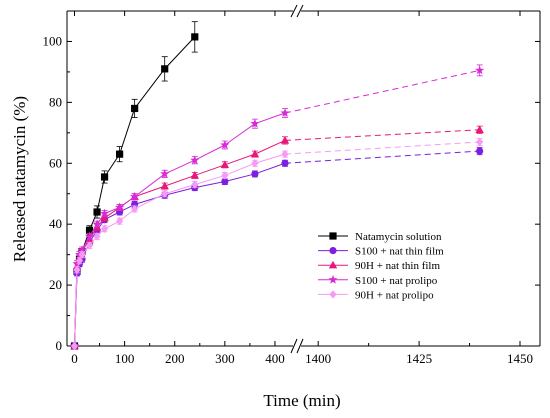 Image resolution: width=550 pixels, height=418 pixels. Describe the element at coordinates (398, 237) in the screenshot. I see `legend-label: Natamycin solution` at that location.